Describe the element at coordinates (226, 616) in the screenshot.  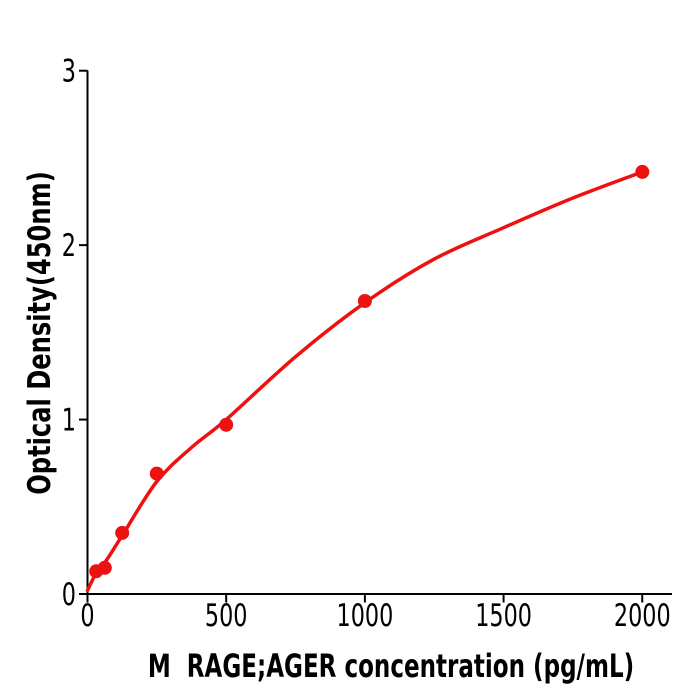
I see `x-tick-label: 500` at that location.